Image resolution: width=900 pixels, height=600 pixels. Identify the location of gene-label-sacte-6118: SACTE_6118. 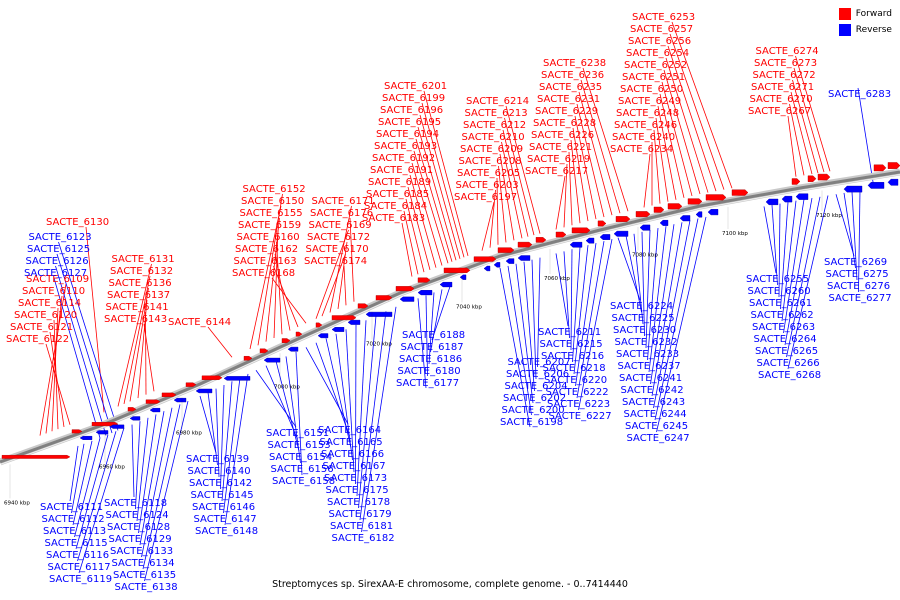
(135, 503).